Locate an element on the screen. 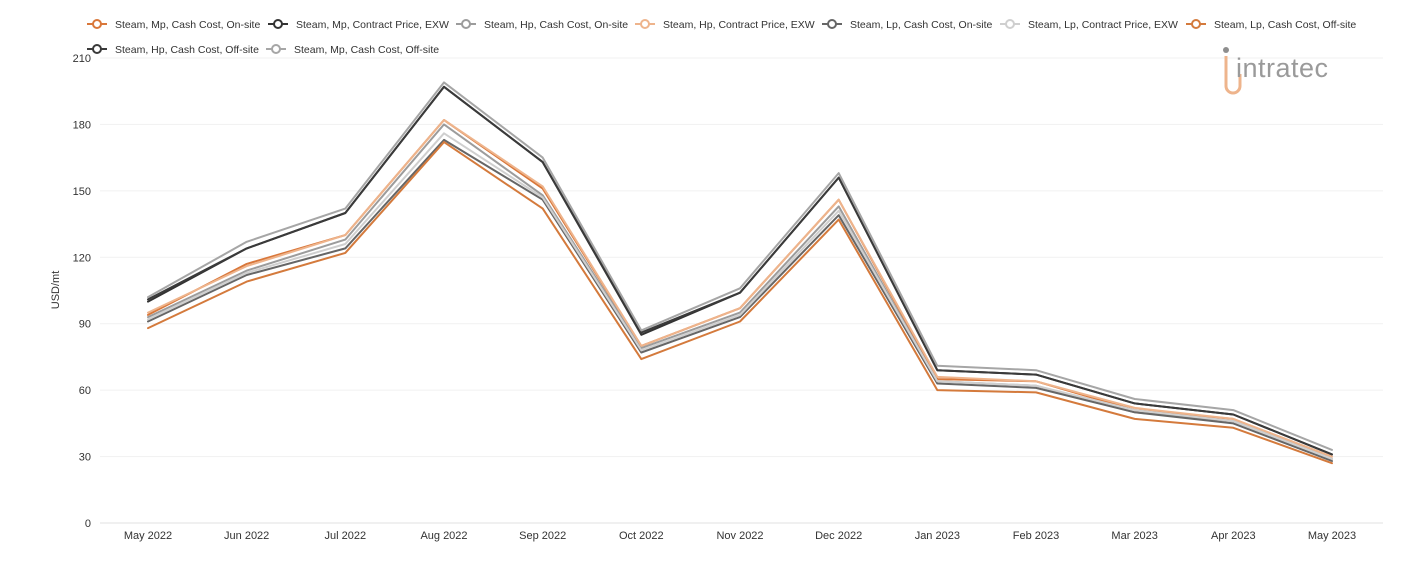 This screenshot has height=561, width=1401. legend-item: Steam, Mp, Cash Cost, On-site is located at coordinates (173, 25).